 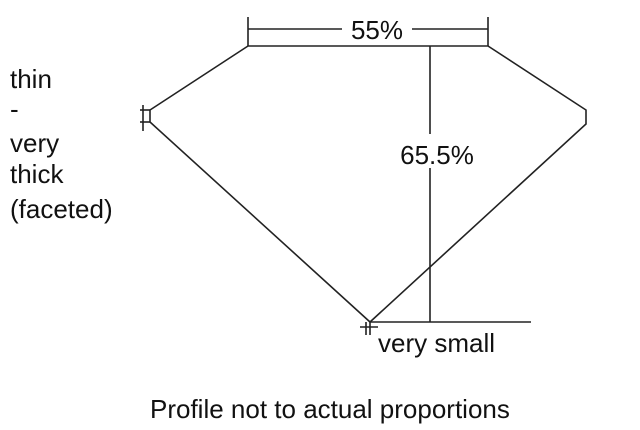 What do you see at coordinates (31, 79) in the screenshot?
I see `girdle-label-line: thin` at bounding box center [31, 79].